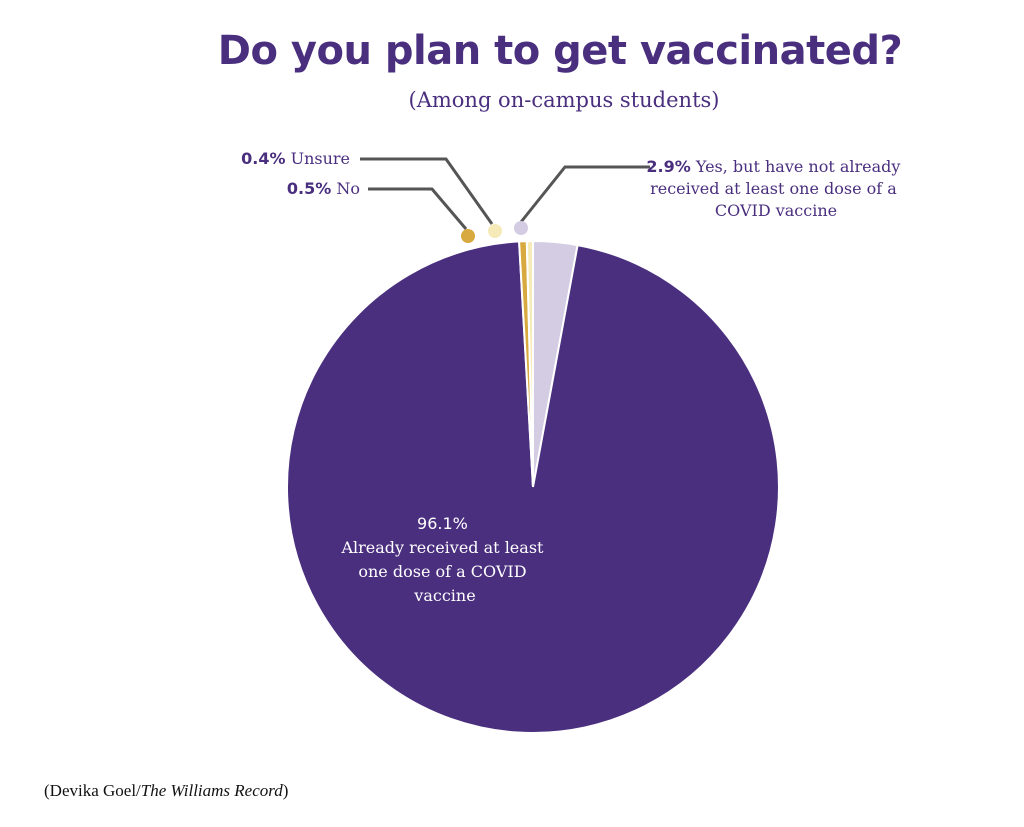 The width and height of the screenshot is (1024, 827). I want to click on callout-line-no, so click(418, 208).